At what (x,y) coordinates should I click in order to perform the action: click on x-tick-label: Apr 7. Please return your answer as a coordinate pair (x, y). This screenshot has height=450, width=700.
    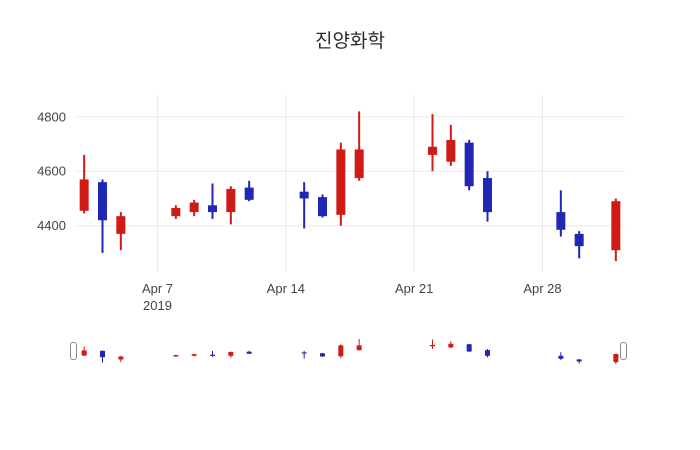
    Looking at the image, I should click on (157, 288).